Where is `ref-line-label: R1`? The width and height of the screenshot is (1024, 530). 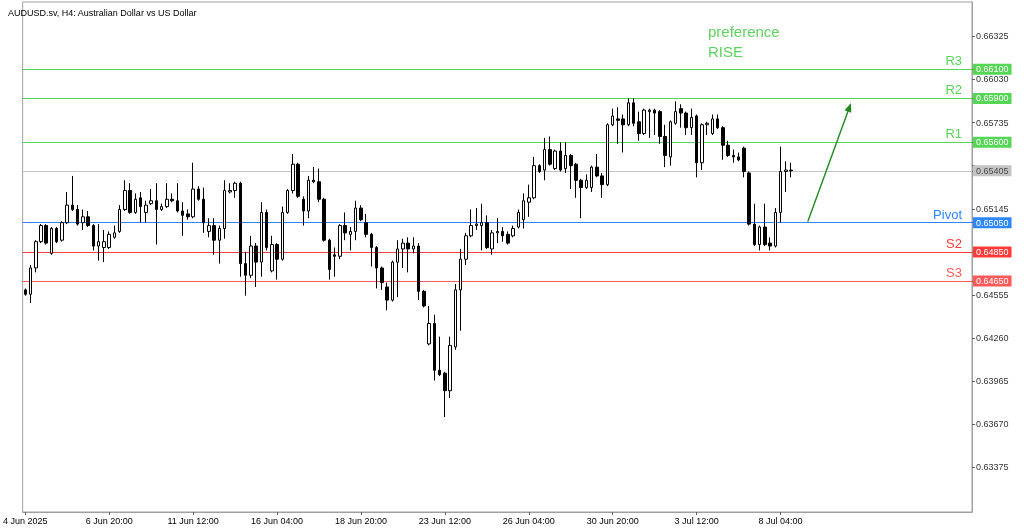 ref-line-label: R1 is located at coordinates (953, 134).